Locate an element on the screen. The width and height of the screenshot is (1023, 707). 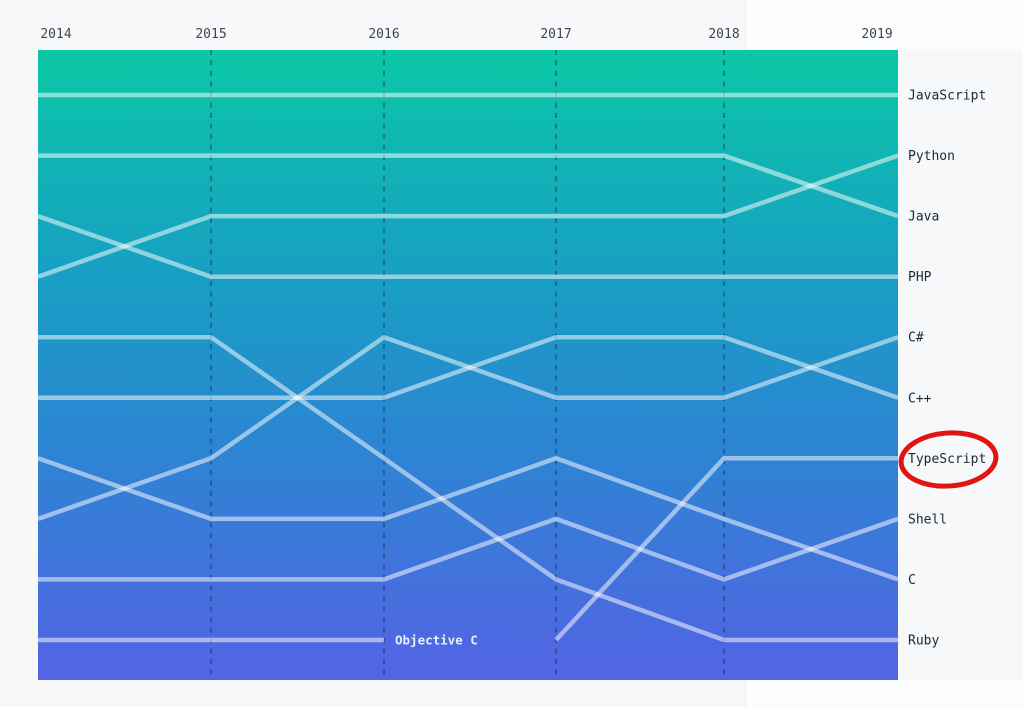
language-label-java: Java is located at coordinates (923, 217).